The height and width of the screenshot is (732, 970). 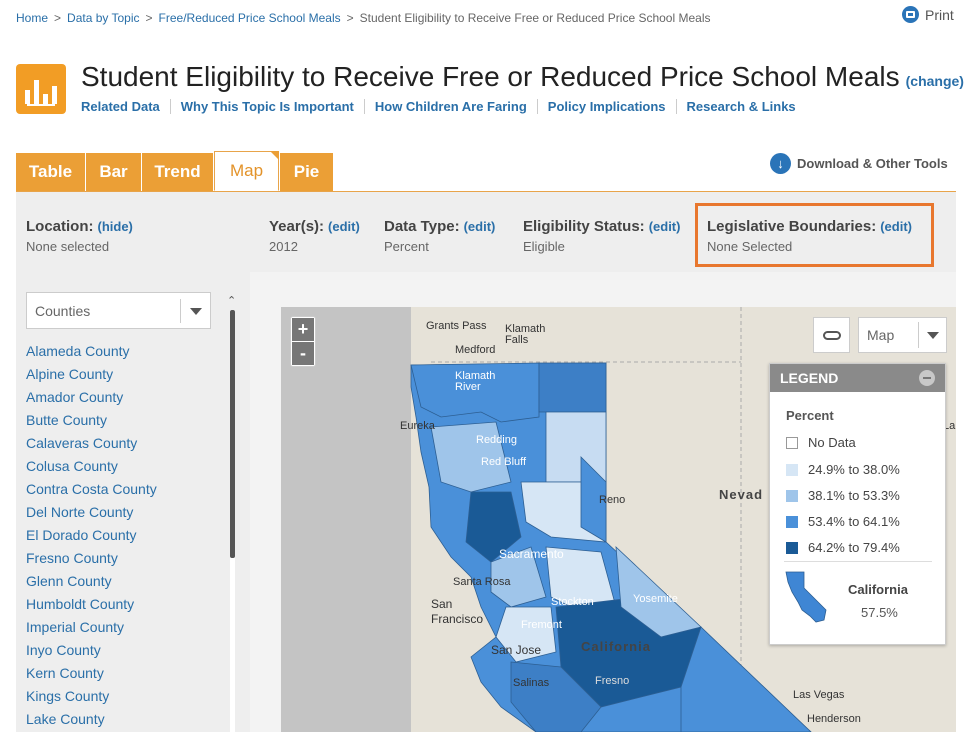 I want to click on map-layer-select: Map, so click(x=902, y=335).